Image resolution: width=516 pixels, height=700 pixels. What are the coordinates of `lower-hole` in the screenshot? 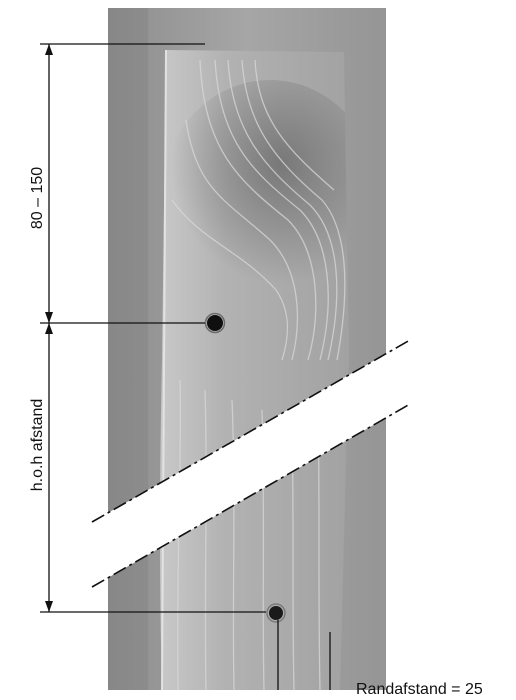 It's located at (276, 613).